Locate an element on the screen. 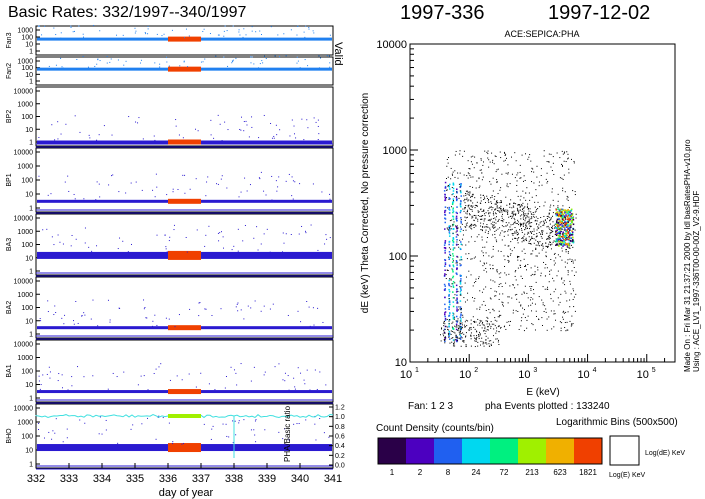  pha-x-tick-exponent: 1 is located at coordinates (417, 370).